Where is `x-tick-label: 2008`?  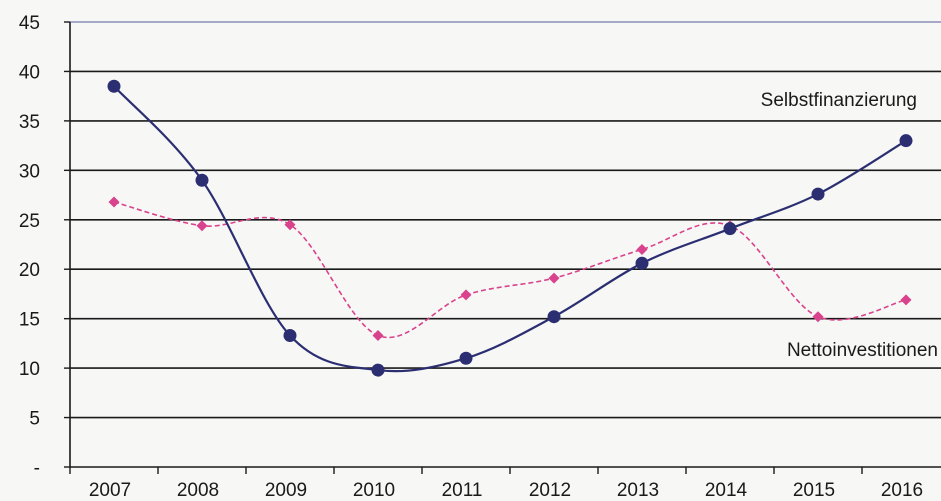 x-tick-label: 2008 is located at coordinates (198, 490).